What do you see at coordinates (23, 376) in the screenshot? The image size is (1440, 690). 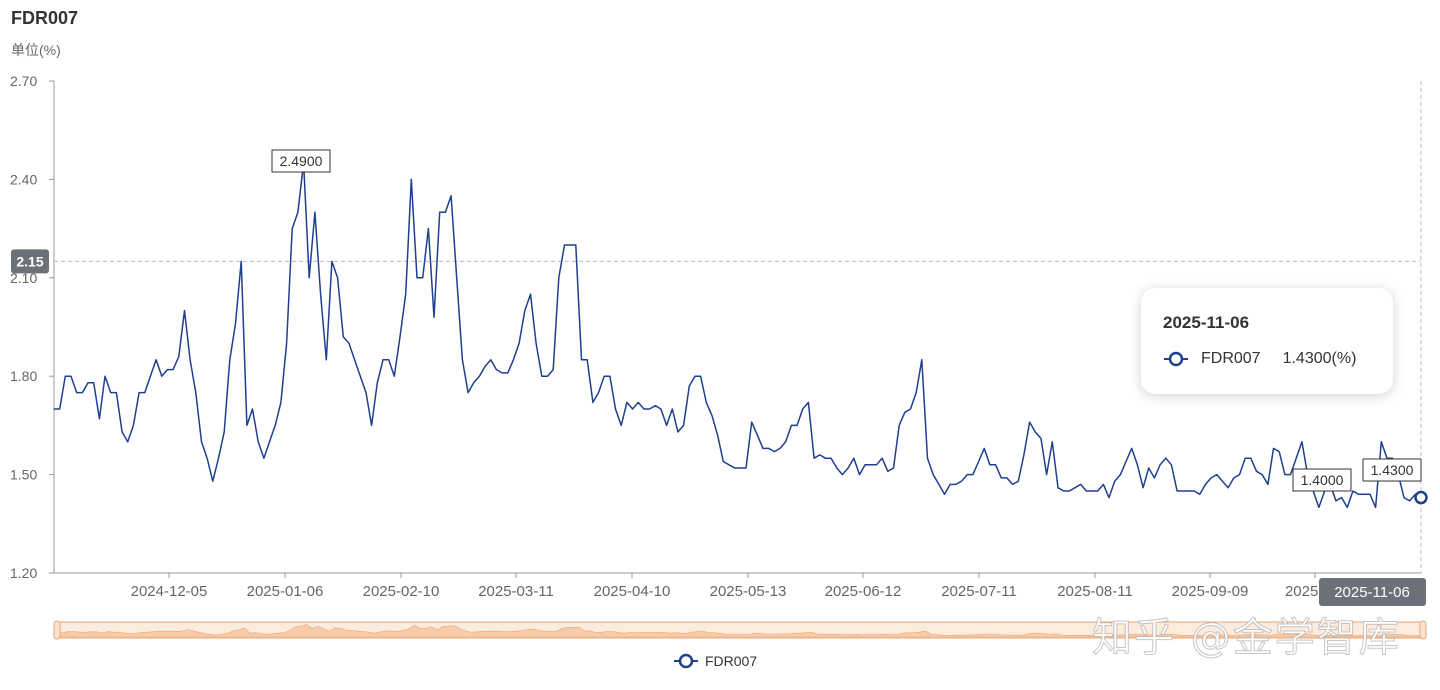 I see `y-tick-label: 1.80` at bounding box center [23, 376].